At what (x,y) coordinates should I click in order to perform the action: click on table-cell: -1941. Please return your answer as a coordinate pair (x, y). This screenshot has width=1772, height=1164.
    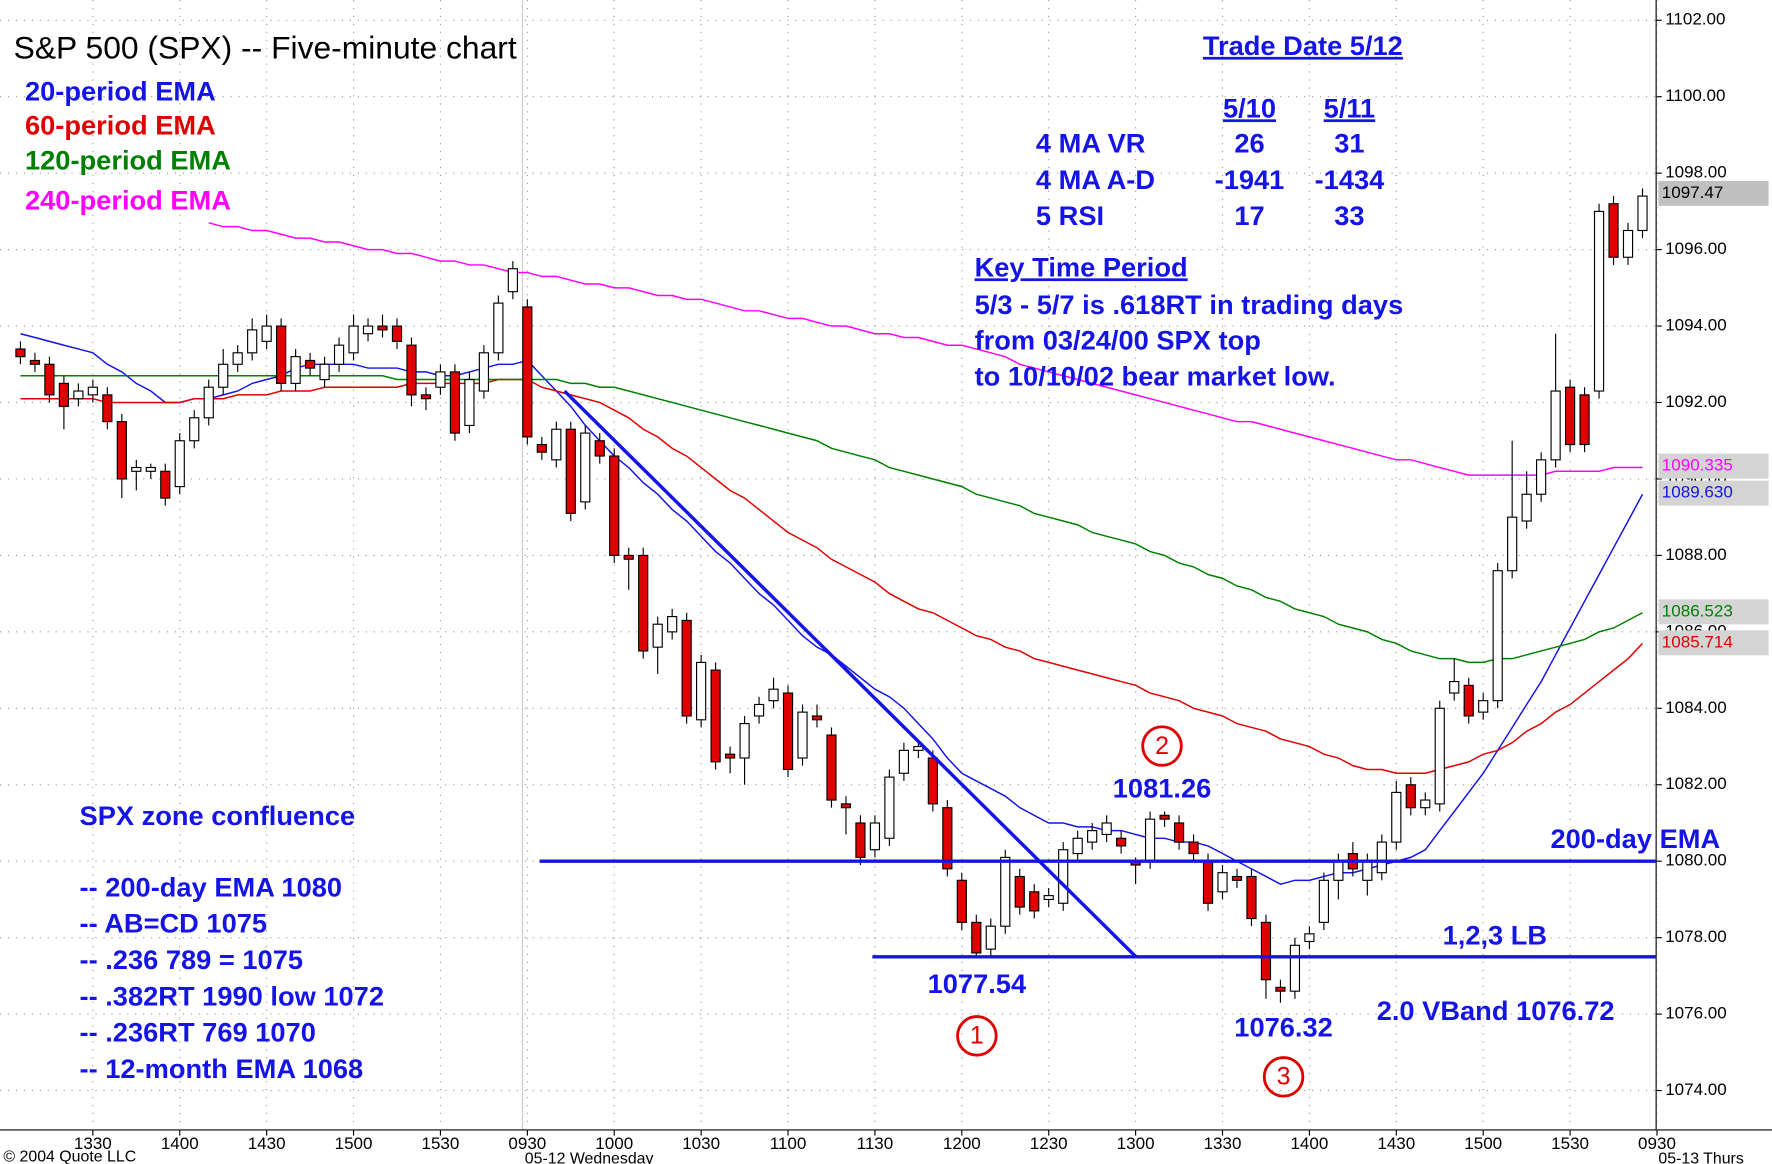
    Looking at the image, I should click on (1250, 179).